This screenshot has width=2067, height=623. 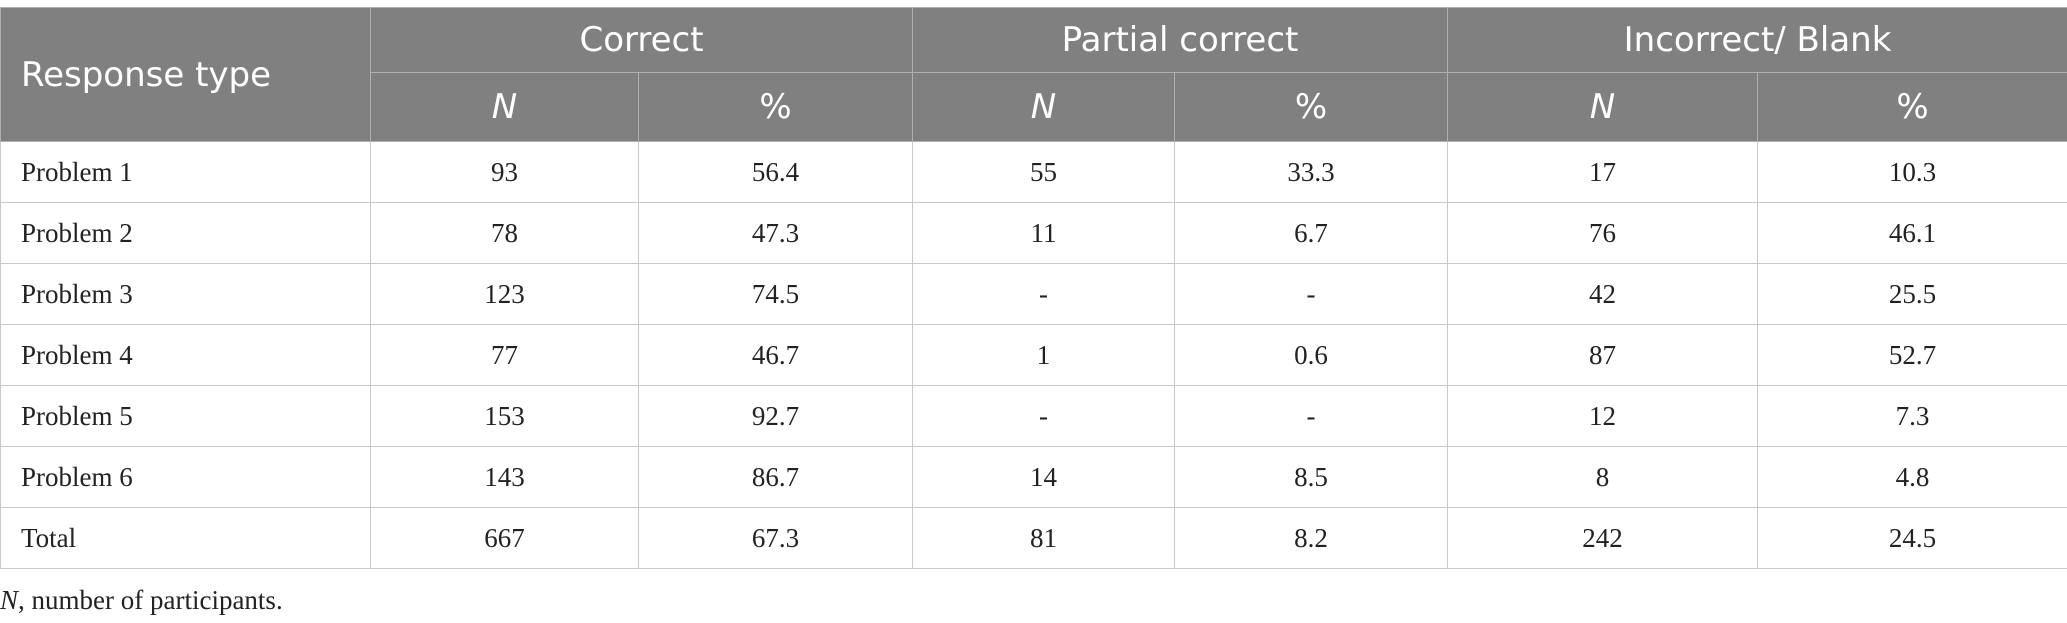 I want to click on cell: 46.7, so click(x=775, y=355).